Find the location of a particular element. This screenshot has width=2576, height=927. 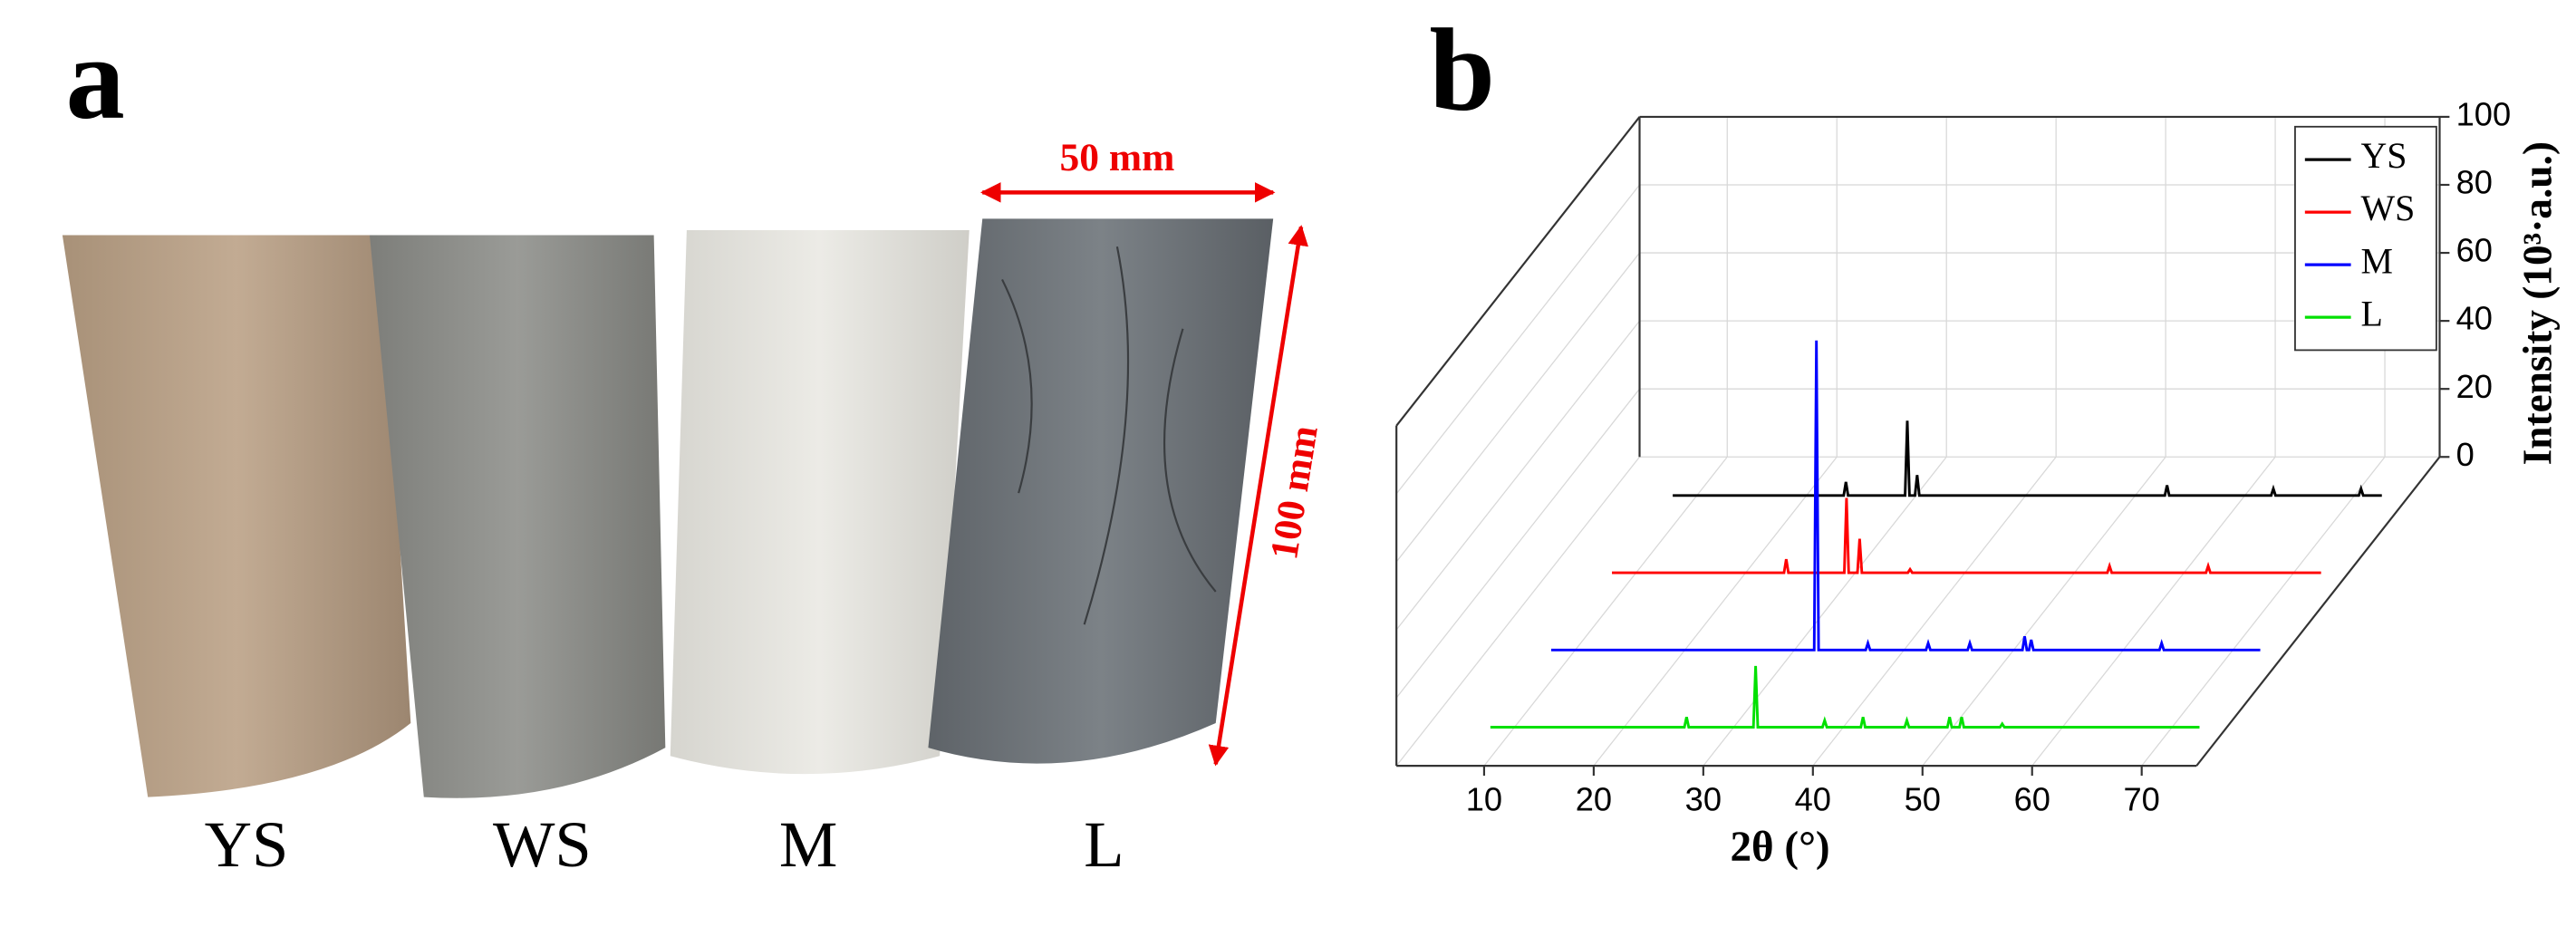

sample-m is located at coordinates (820, 502).